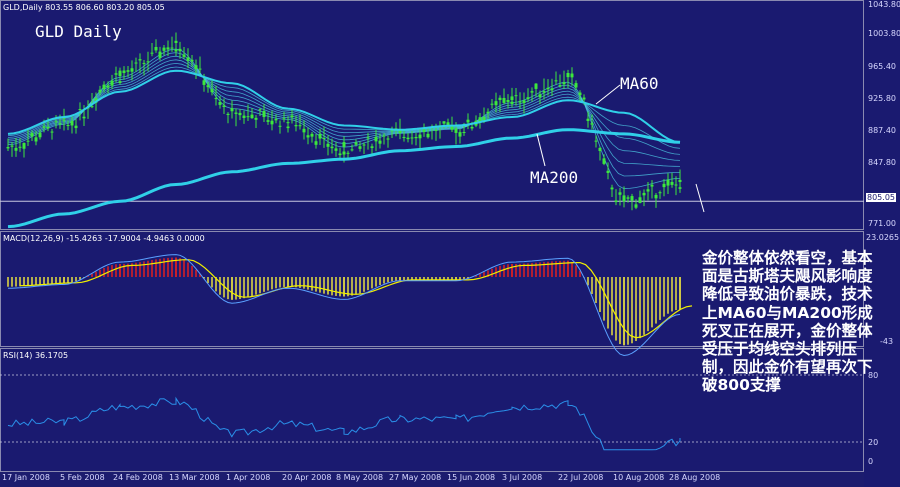 The width and height of the screenshot is (900, 487). Describe the element at coordinates (882, 130) in the screenshot. I see `price-tick: 887.40` at that location.